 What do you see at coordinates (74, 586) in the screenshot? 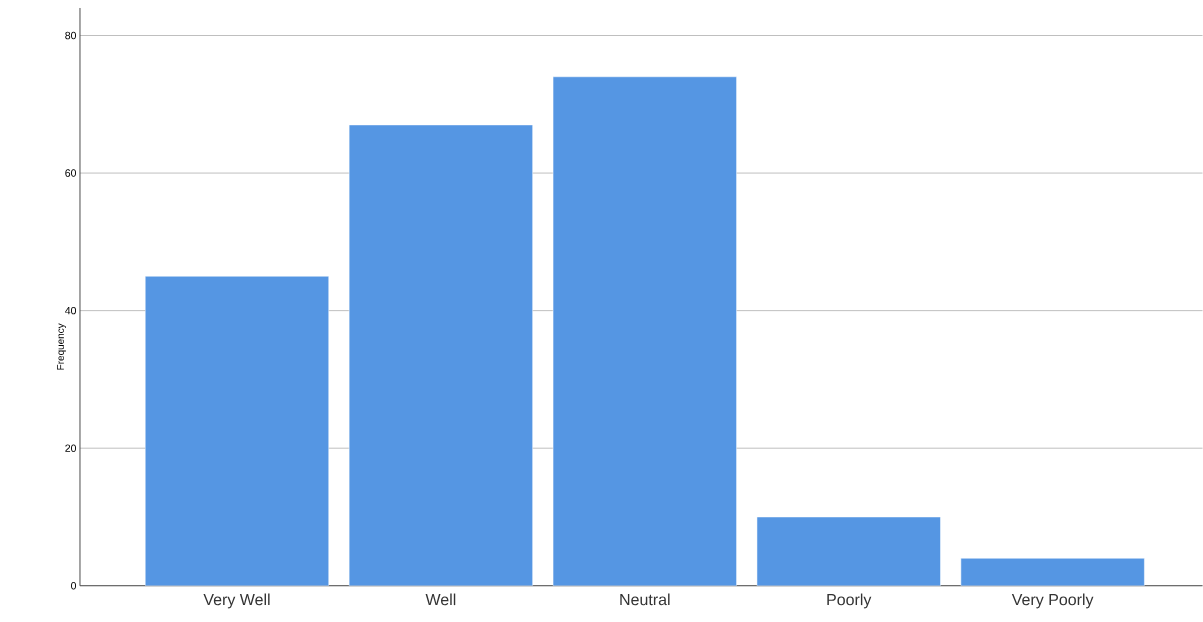
I see `y-tick-label: 0` at bounding box center [74, 586].